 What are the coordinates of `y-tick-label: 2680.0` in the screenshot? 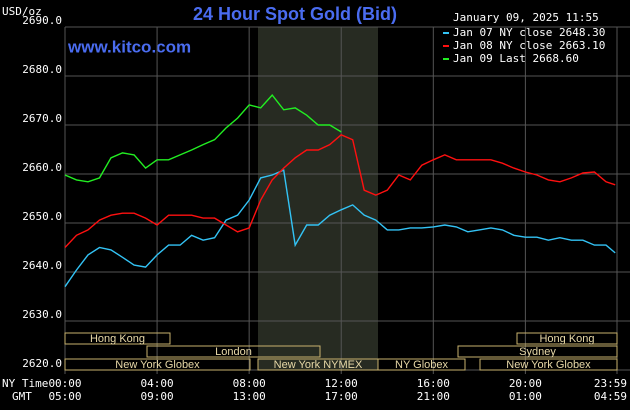 It's located at (42, 69).